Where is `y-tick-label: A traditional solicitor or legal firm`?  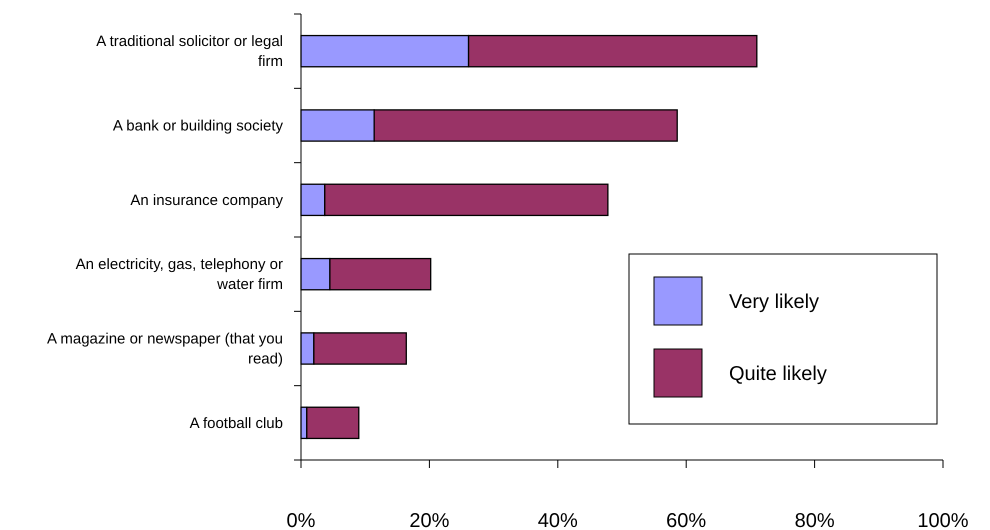
y-tick-label: A traditional solicitor or legal firm is located at coordinates (189, 51).